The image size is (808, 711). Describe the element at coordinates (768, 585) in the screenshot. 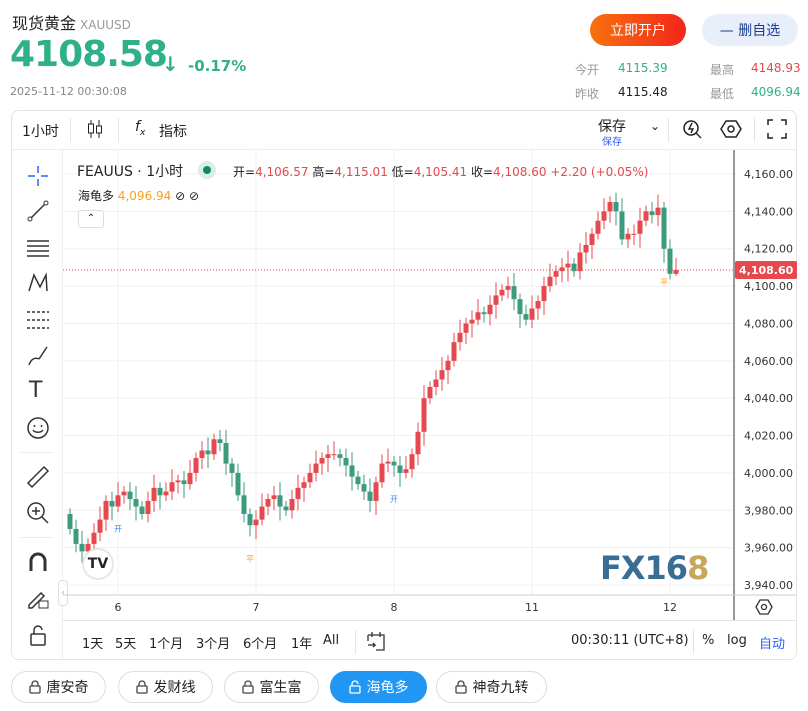

I see `y-tick-label: 3,940.00` at that location.